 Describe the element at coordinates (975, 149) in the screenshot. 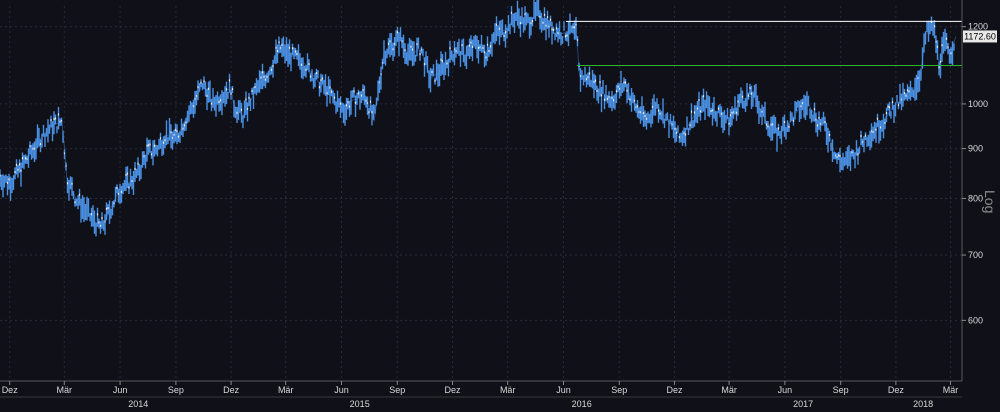

I see `y-tick-label: 900` at that location.